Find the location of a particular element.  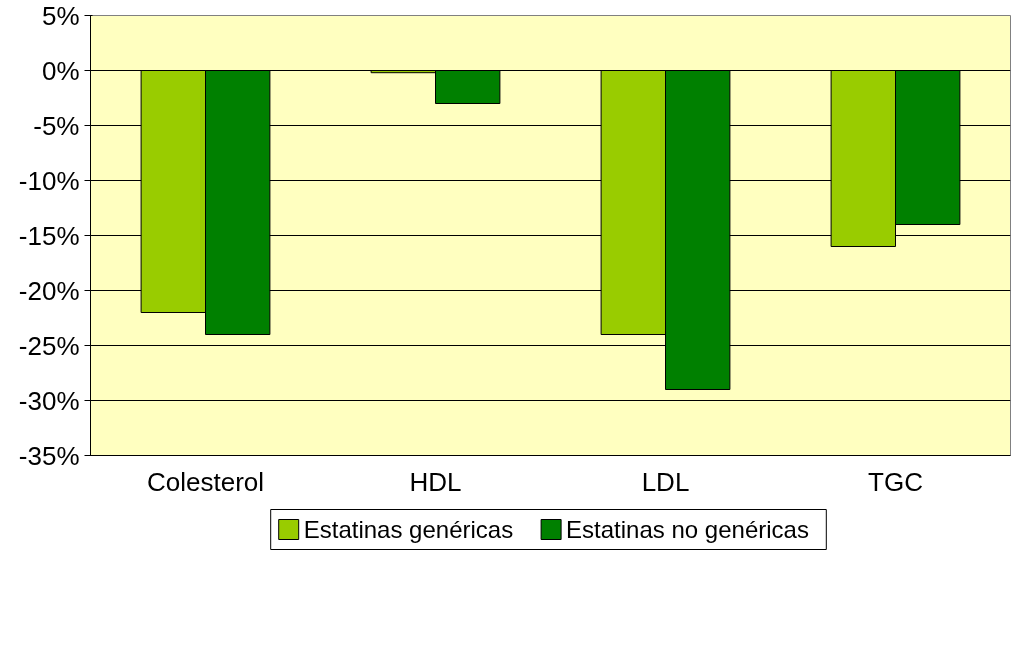

y-tick-label: -20% is located at coordinates (49, 290).